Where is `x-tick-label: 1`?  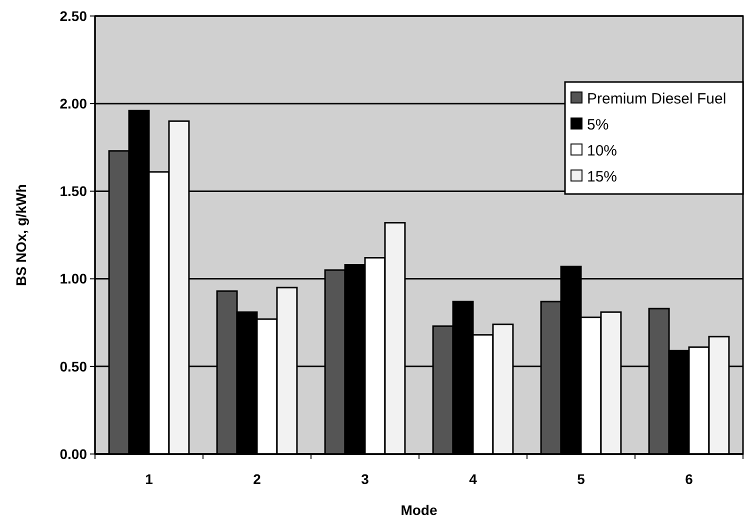 x-tick-label: 1 is located at coordinates (149, 479).